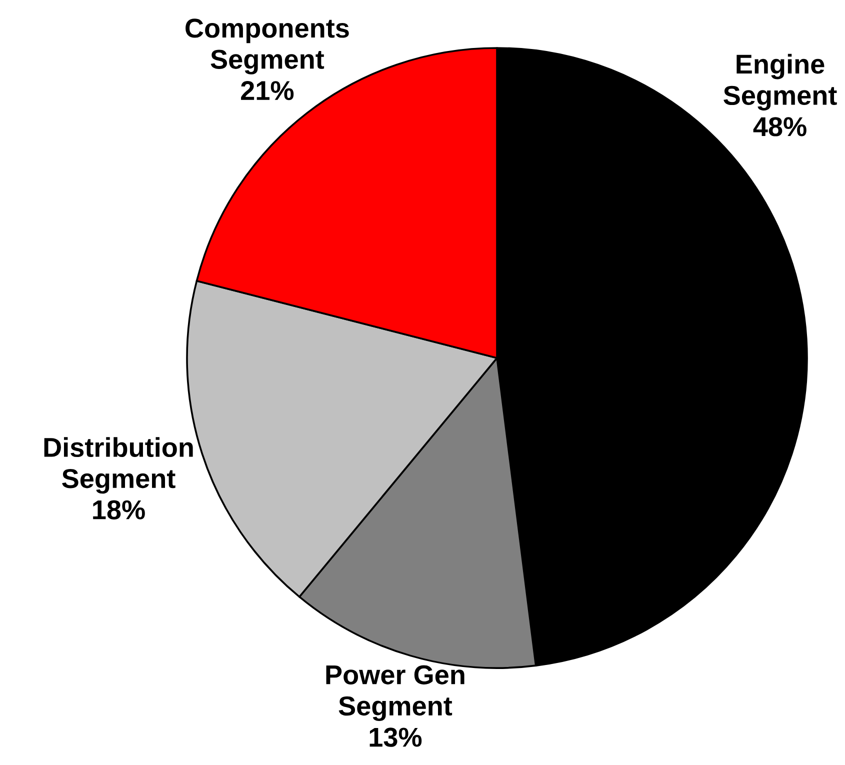 This screenshot has width=845, height=765. Describe the element at coordinates (118, 465) in the screenshot. I see `slice-label: Distribution Segment` at that location.